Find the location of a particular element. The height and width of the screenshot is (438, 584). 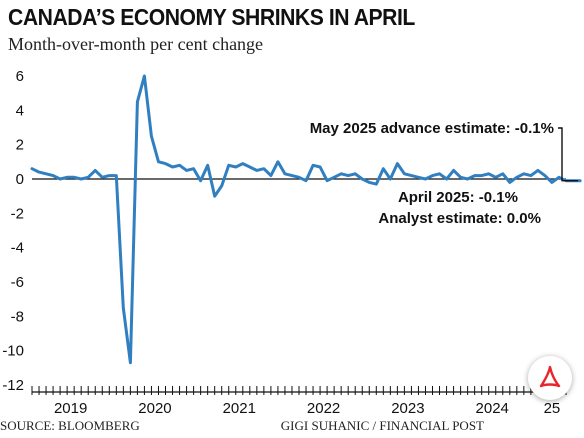

source-note: SOURCE: BLOOMBERG is located at coordinates (70, 425).